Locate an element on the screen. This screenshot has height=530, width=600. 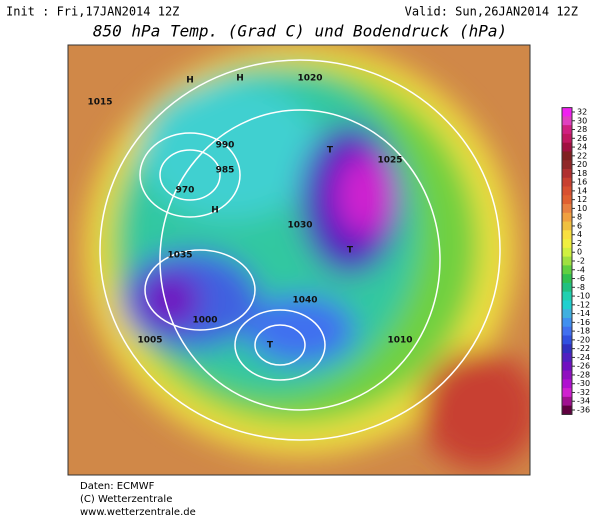
colorbar-label: -34 is located at coordinates (583, 401).